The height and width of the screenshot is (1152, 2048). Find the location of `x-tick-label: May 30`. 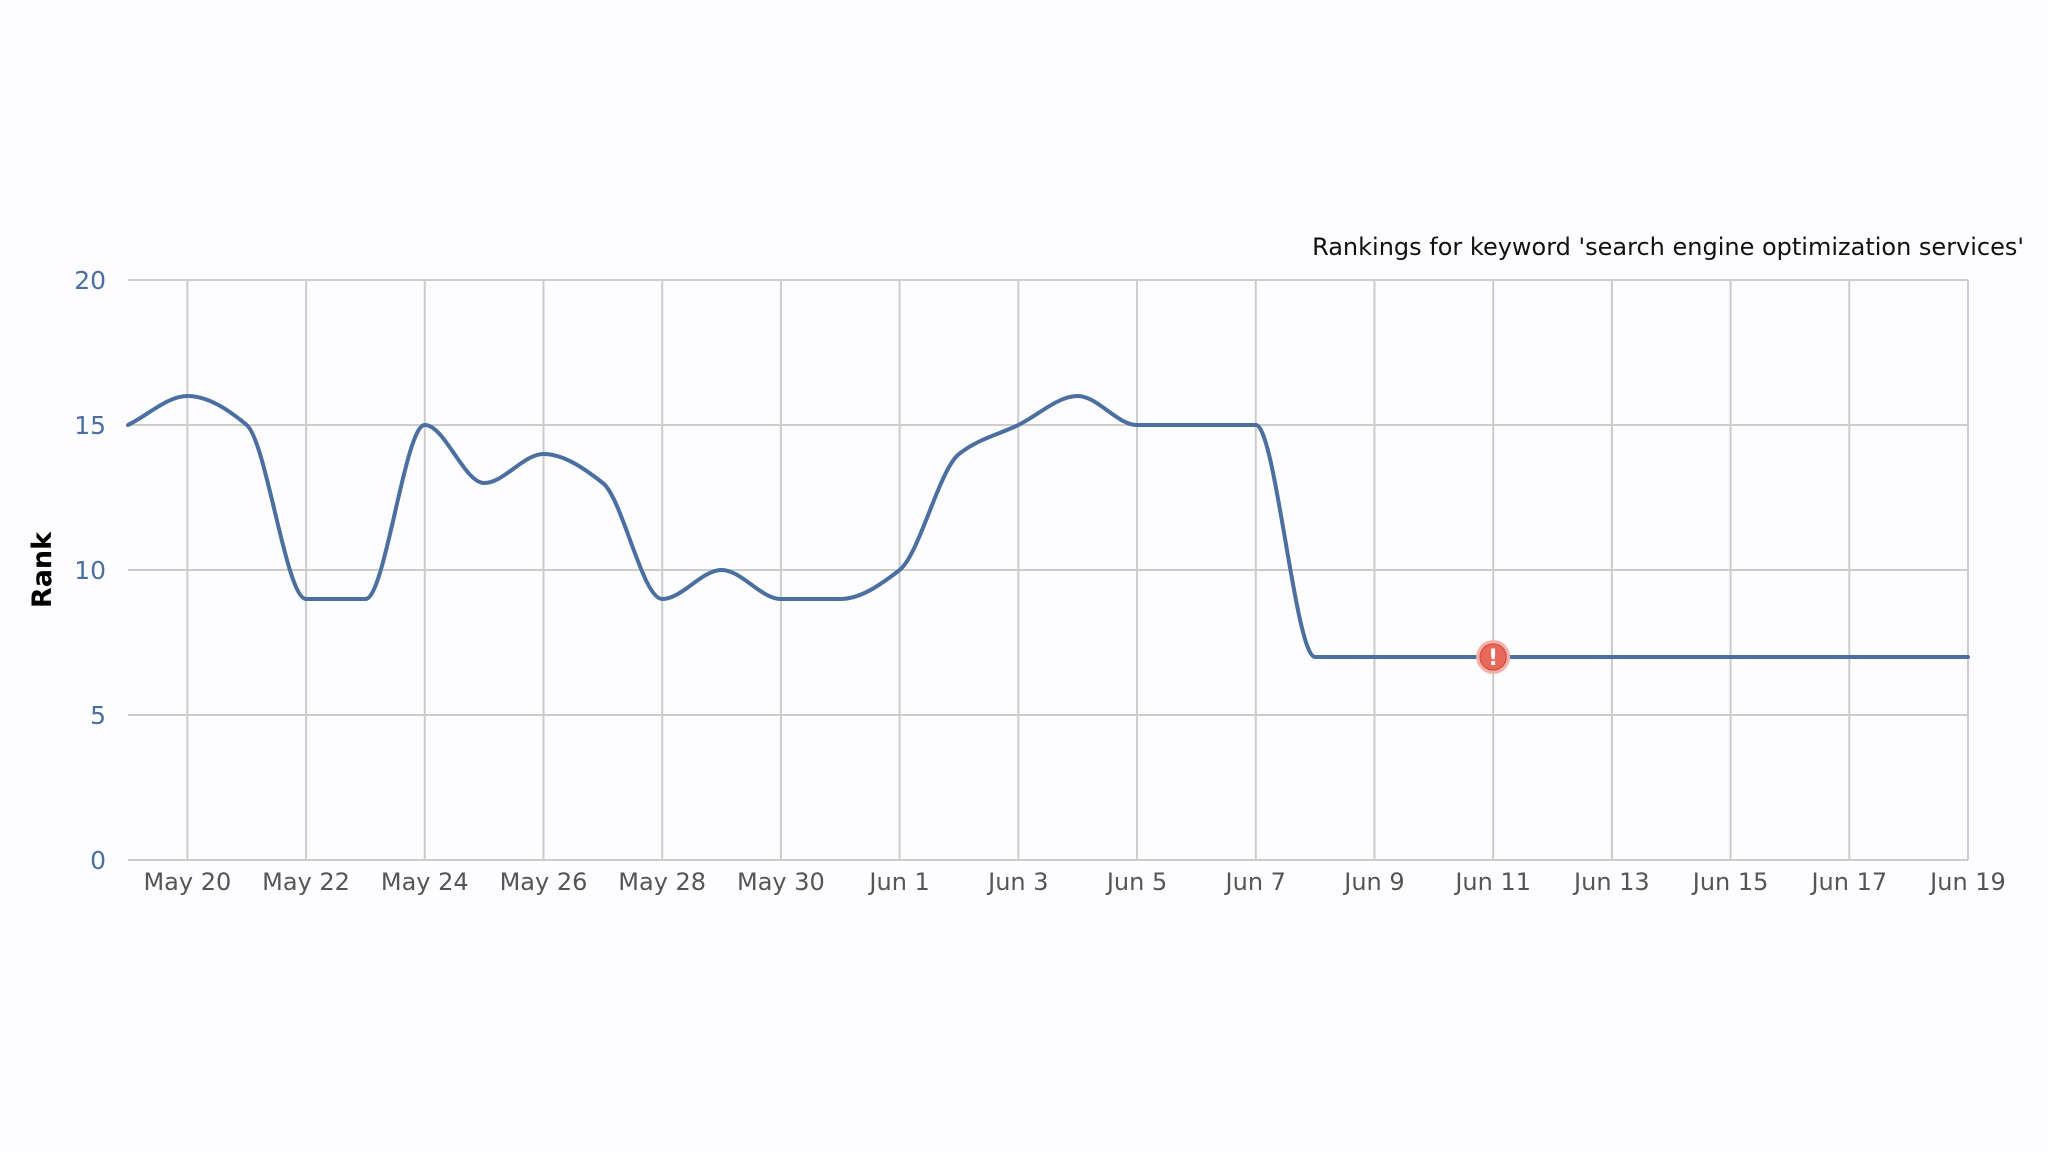

x-tick-label: May 30 is located at coordinates (781, 882).